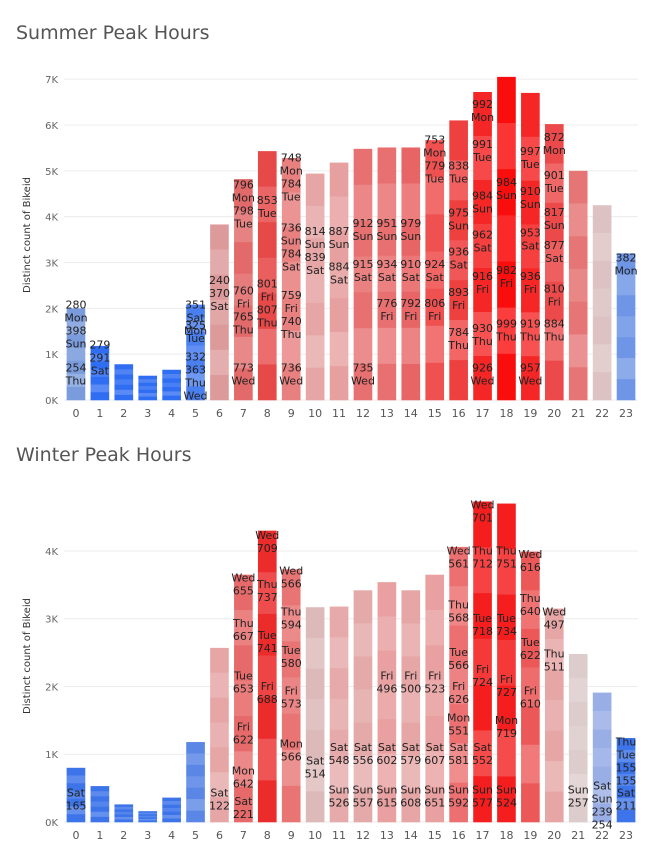 This screenshot has width=650, height=860. What do you see at coordinates (51, 687) in the screenshot?
I see `y-tick-label: 2K` at bounding box center [51, 687].